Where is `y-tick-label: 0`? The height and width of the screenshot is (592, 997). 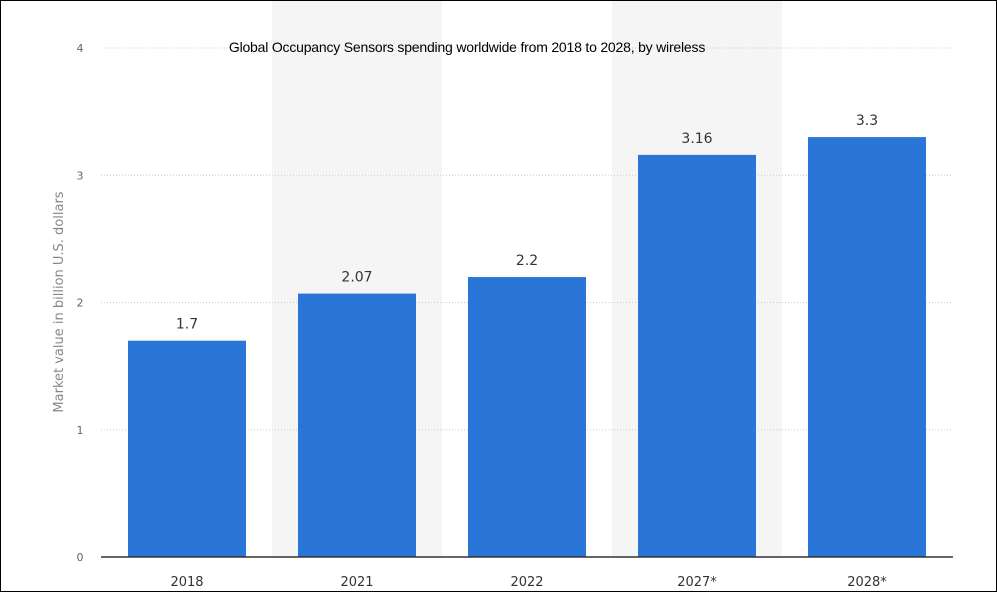 y-tick-label: 0 is located at coordinates (80, 557).